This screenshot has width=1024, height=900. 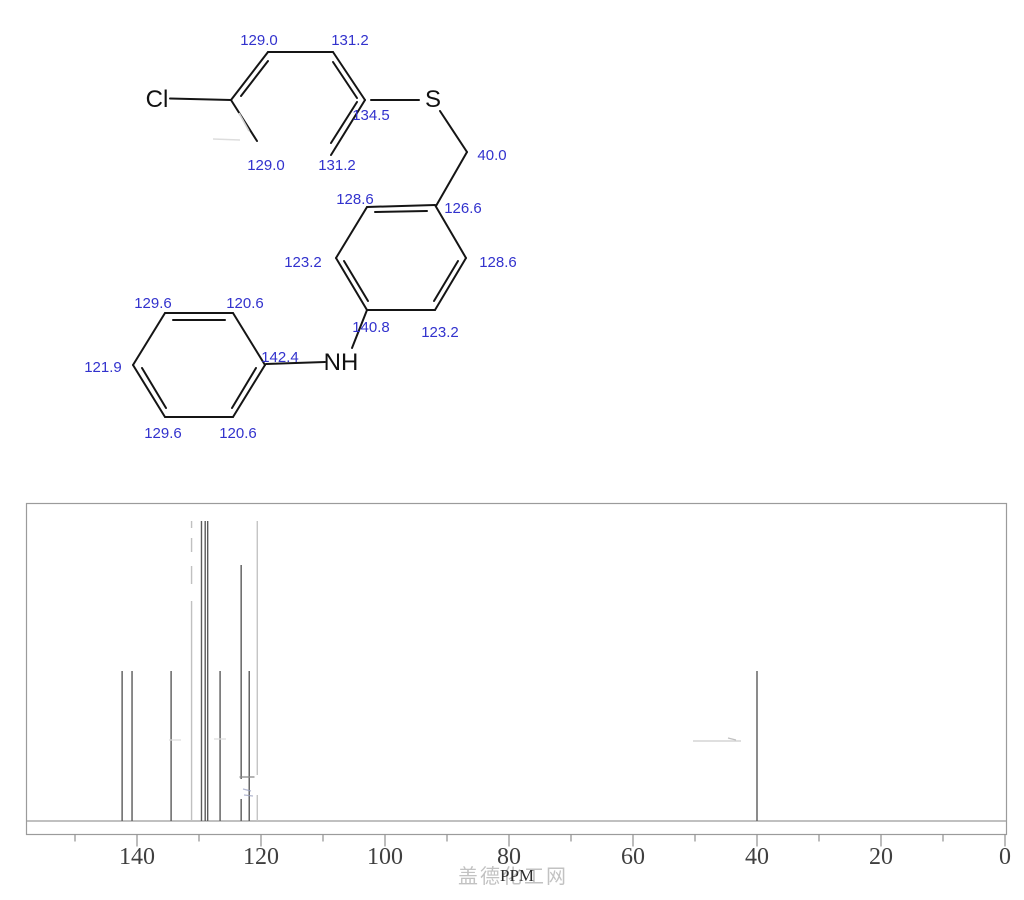 What do you see at coordinates (341, 362) in the screenshot?
I see `atom-label-nh: NH` at bounding box center [341, 362].